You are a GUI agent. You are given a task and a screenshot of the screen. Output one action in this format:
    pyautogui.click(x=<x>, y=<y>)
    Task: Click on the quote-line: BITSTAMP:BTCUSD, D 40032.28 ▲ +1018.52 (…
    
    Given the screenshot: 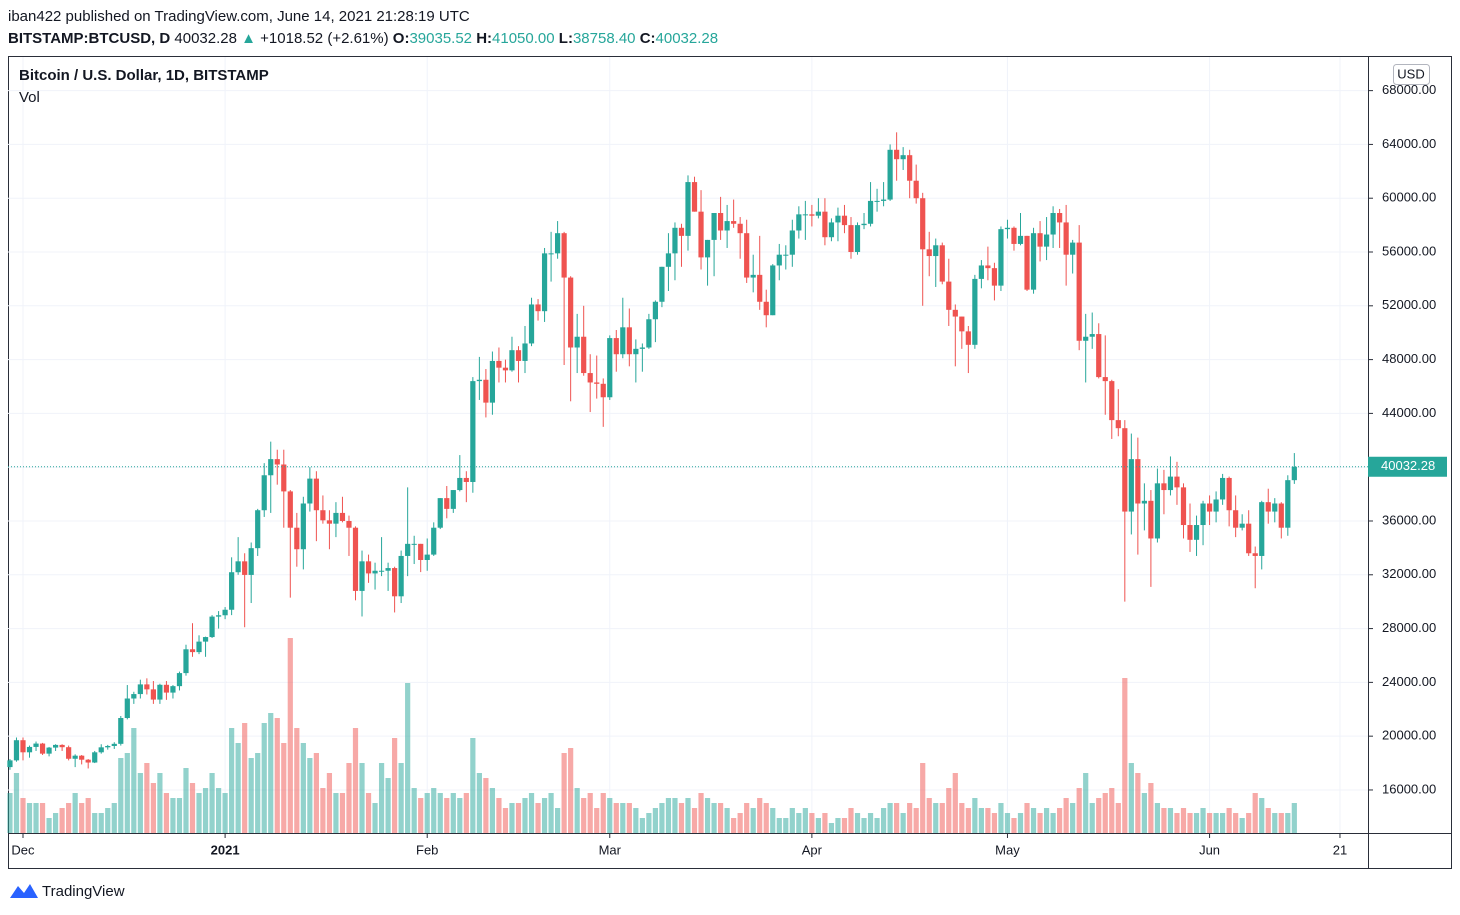 What is the action you would take?
    pyautogui.click(x=363, y=39)
    